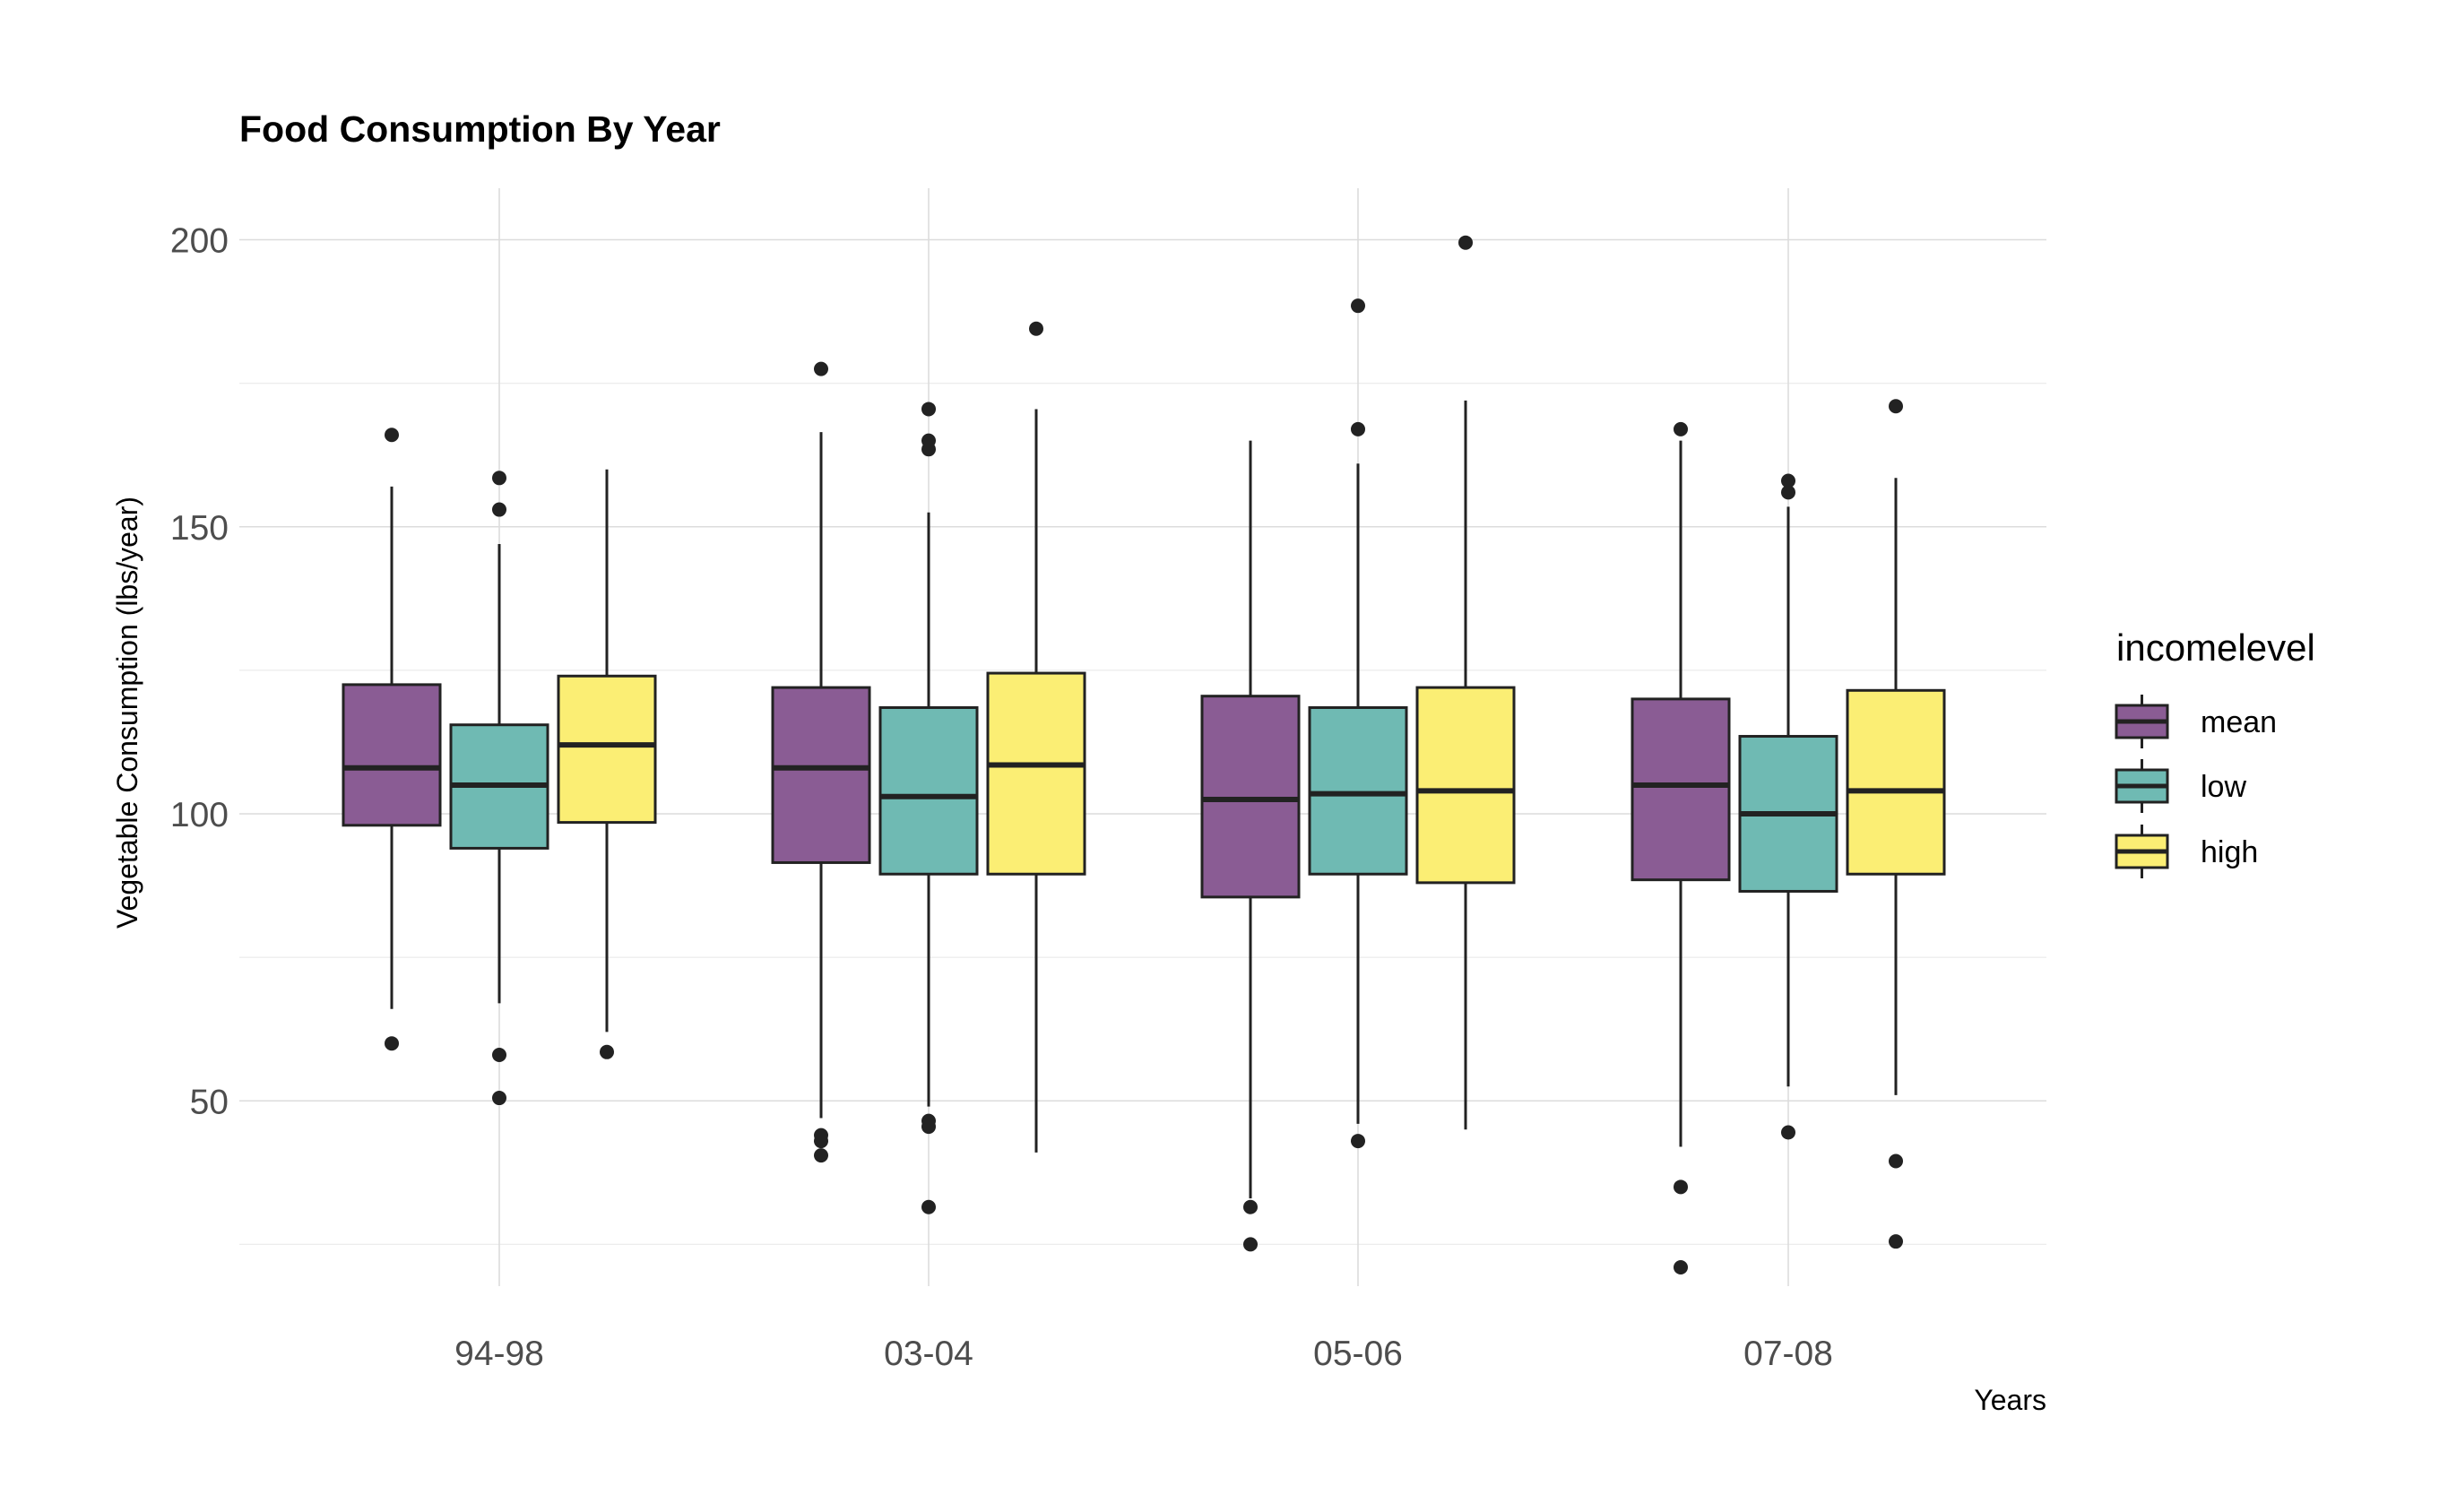  I want to click on chart-title: Food Consumption By Year, so click(480, 129).